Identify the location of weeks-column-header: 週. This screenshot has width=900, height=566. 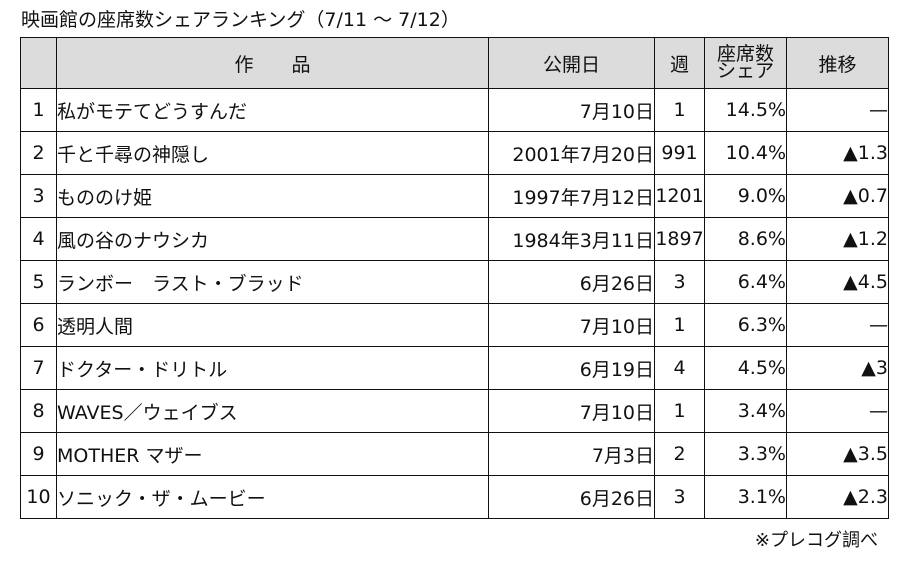
(679, 63).